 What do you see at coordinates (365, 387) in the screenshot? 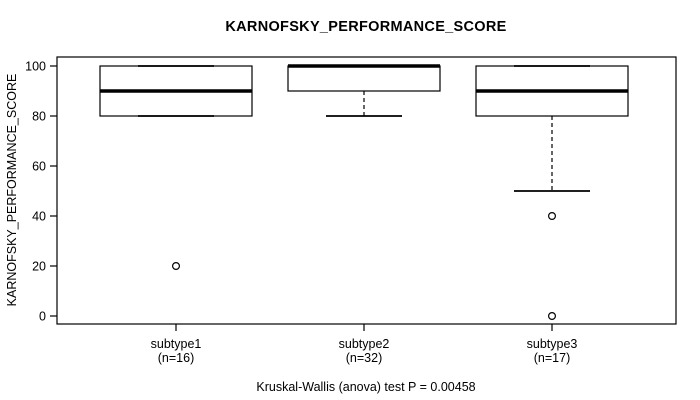
I see `stat-test-caption: Kruskal-Wallis (anova) test P = 0.00458` at bounding box center [365, 387].